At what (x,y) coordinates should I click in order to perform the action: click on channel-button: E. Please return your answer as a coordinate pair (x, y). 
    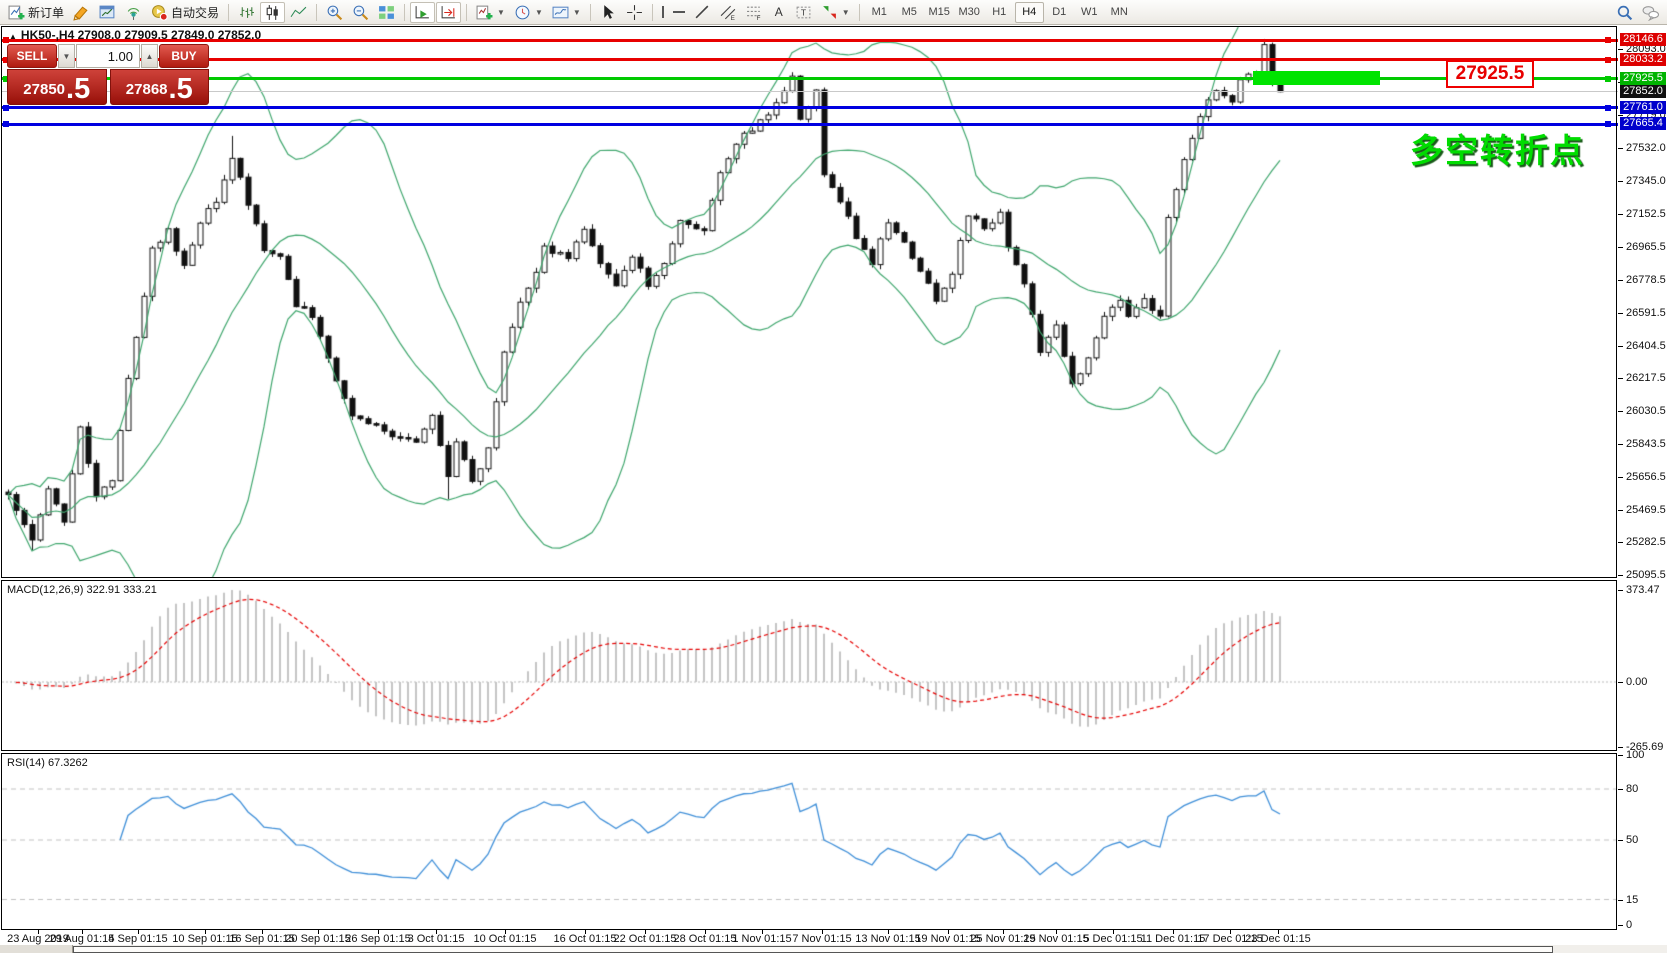
    Looking at the image, I should click on (728, 12).